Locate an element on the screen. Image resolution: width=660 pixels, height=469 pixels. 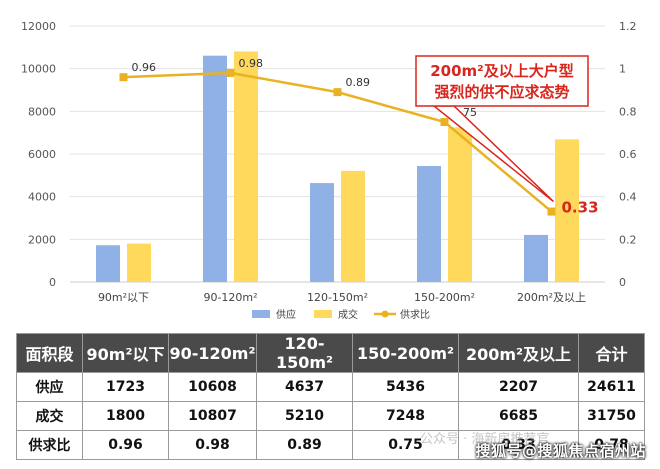
table-header-cell: 150-200m² is located at coordinates (405, 353).